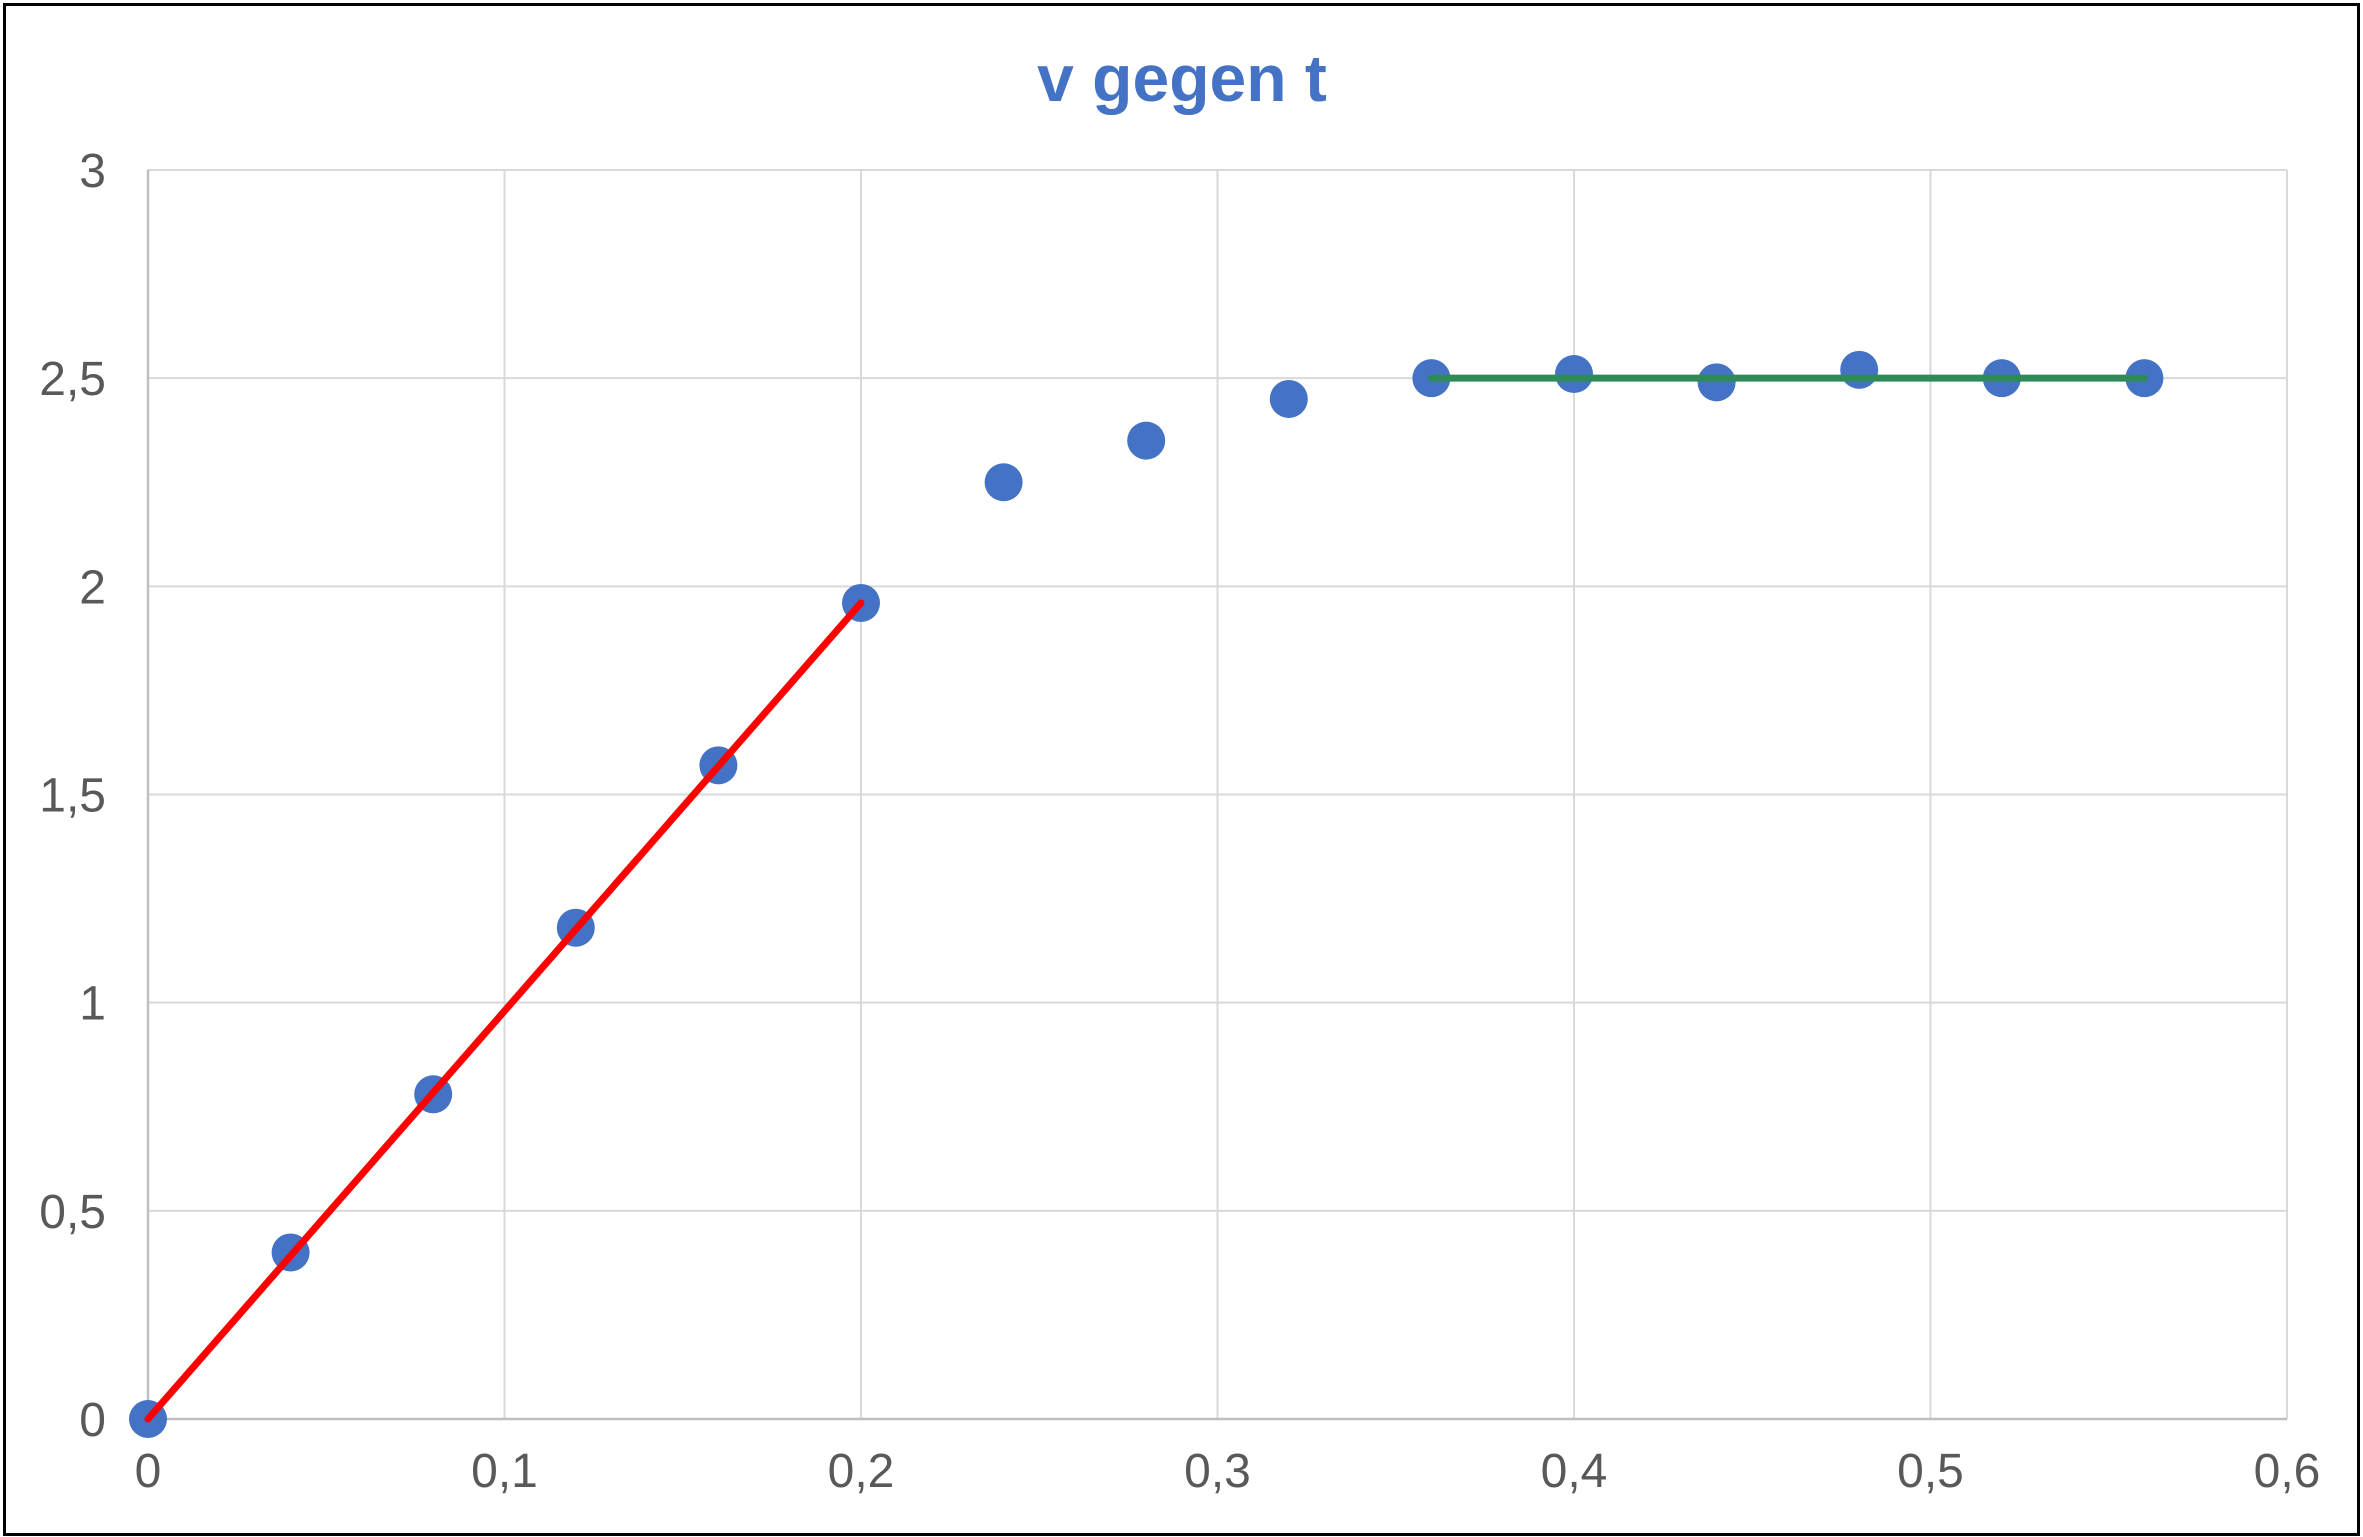 The image size is (2363, 1537). I want to click on y-tick-label: 2, so click(92, 587).